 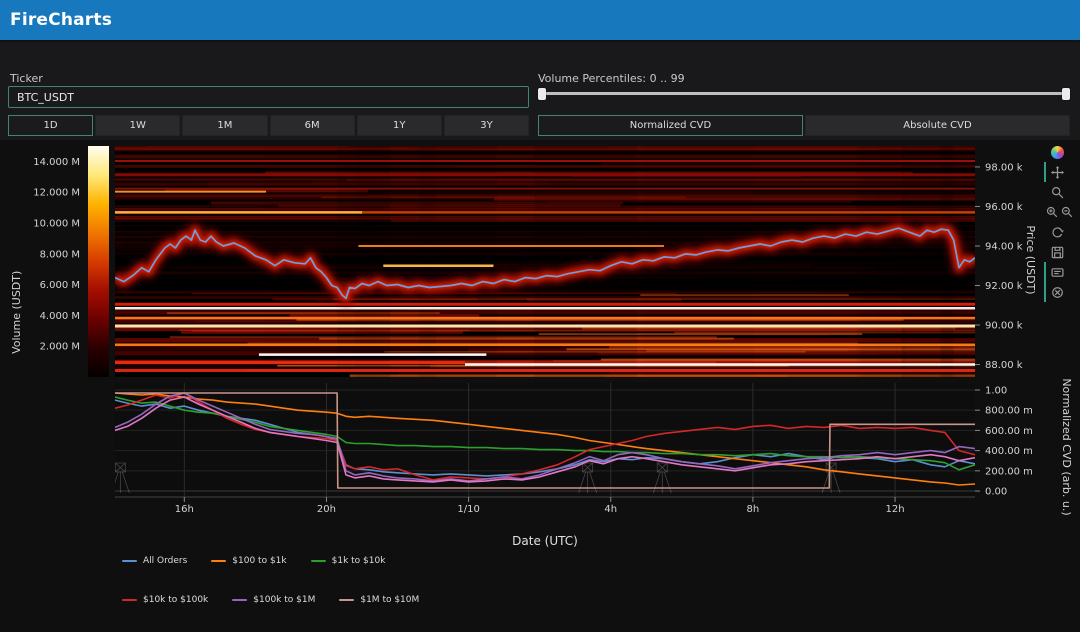 What do you see at coordinates (284, 600) in the screenshot?
I see `legend-label: $100k to $1M` at bounding box center [284, 600].